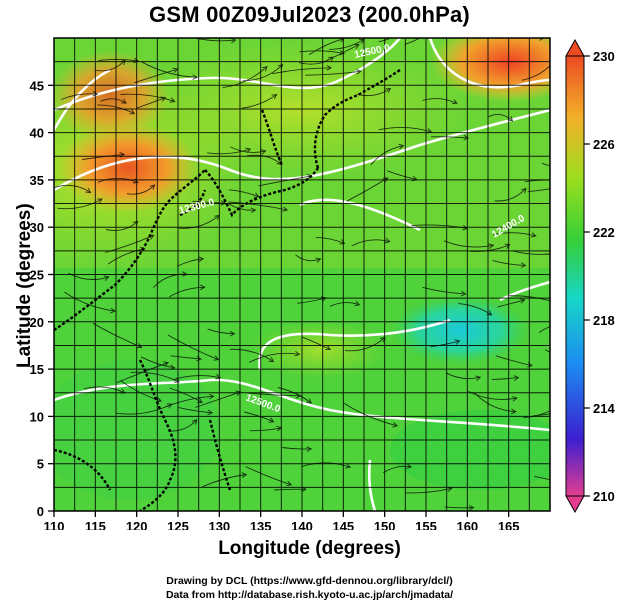 This screenshot has width=619, height=605. I want to click on x-axis-label: Longitude (degrees), so click(309, 548).